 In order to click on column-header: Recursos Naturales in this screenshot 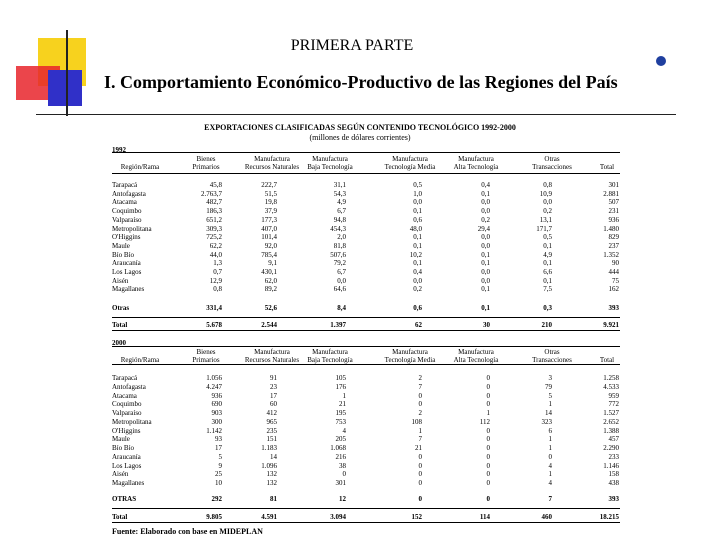, I will do `click(272, 360)`.